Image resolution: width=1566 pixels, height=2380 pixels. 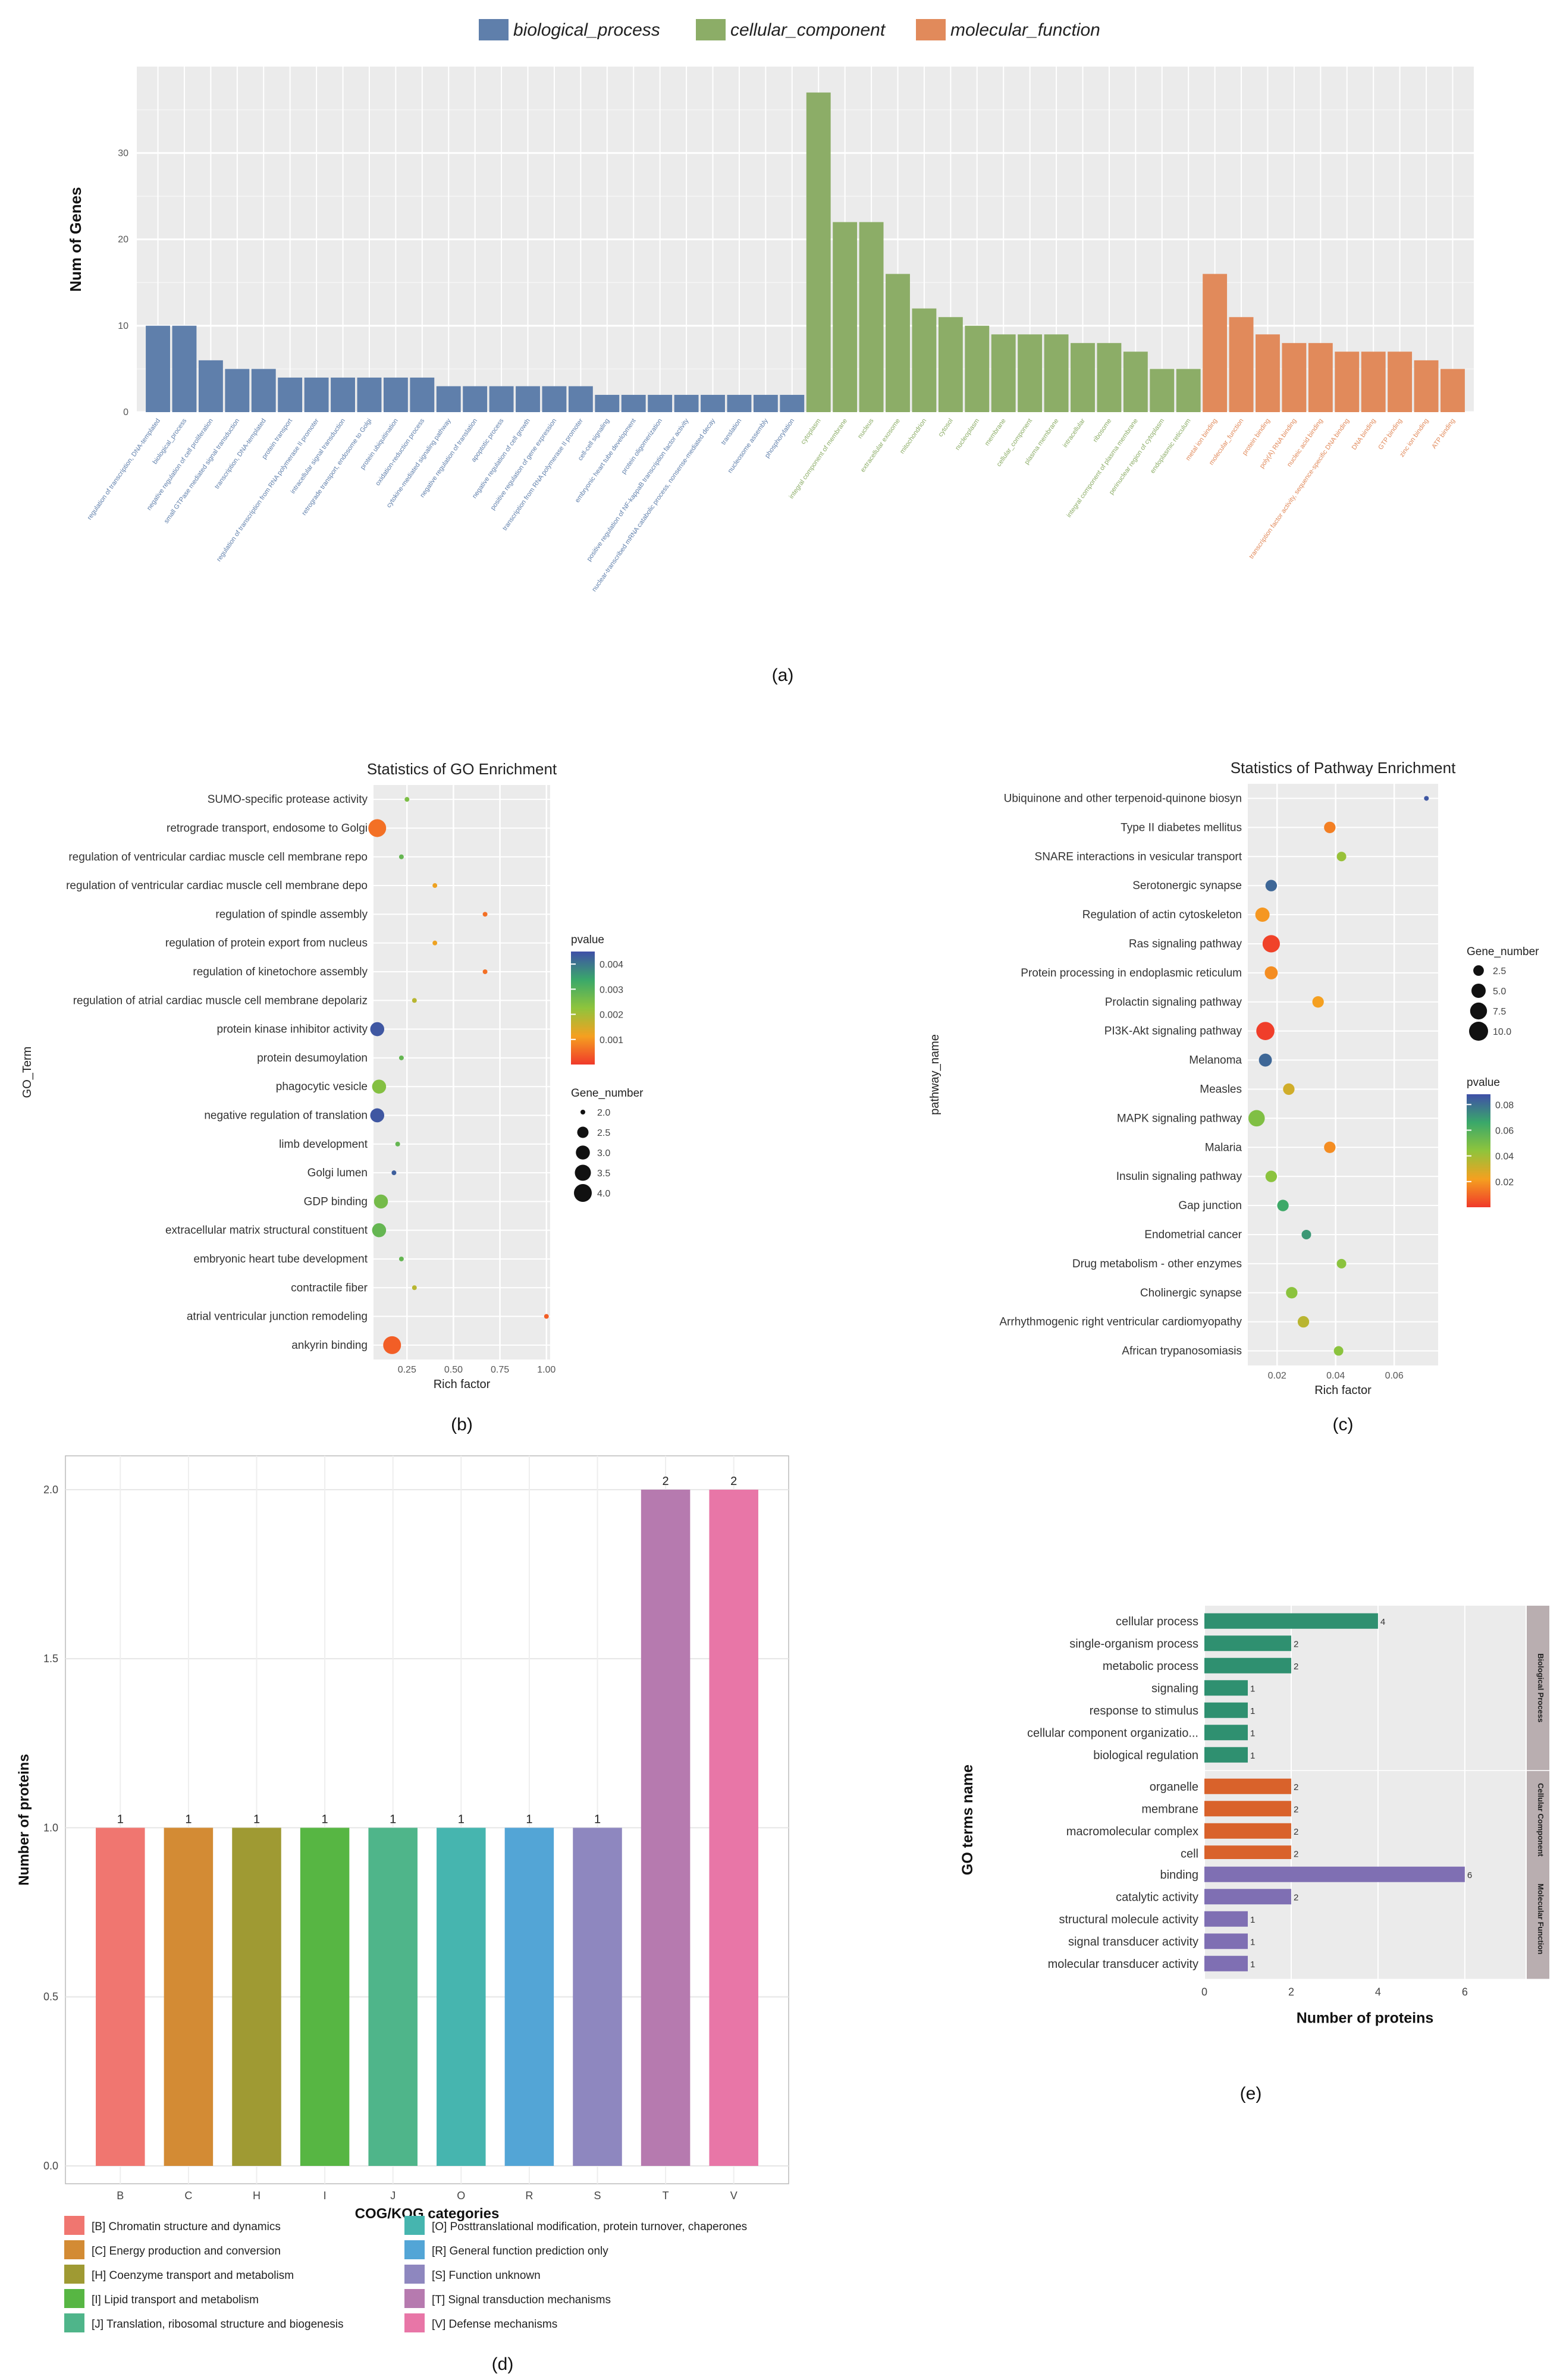 What do you see at coordinates (1025, 30) in the screenshot?
I see `legend-label: molecular_function` at bounding box center [1025, 30].